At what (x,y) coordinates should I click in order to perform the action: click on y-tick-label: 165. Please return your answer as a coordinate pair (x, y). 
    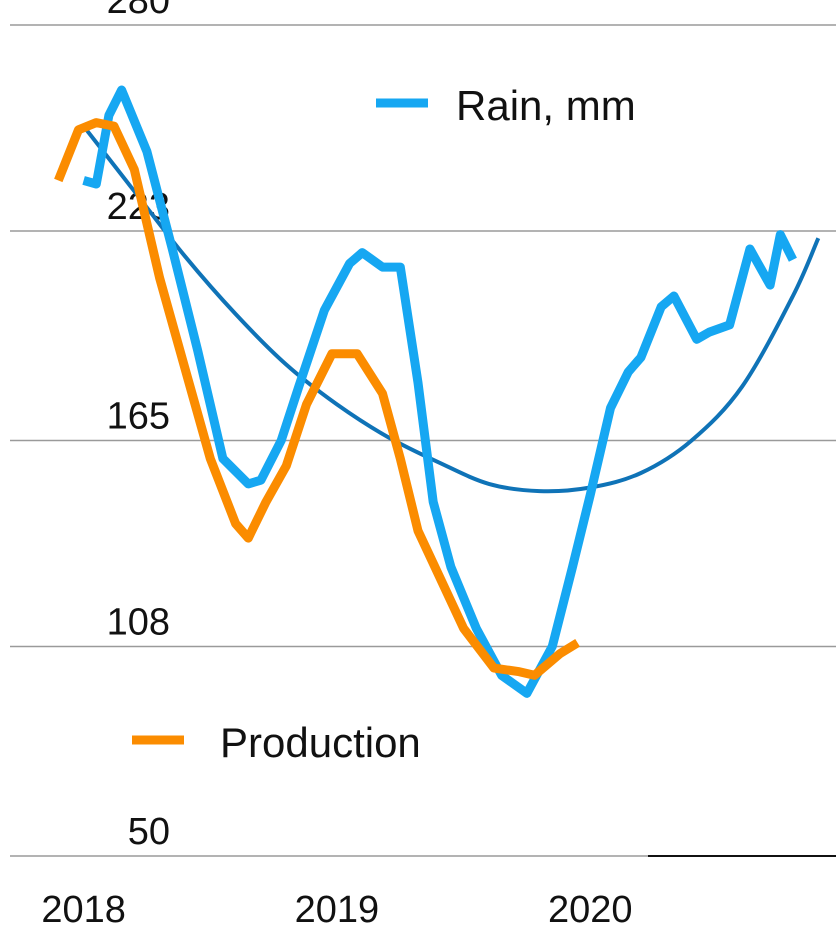
    Looking at the image, I should click on (138, 417).